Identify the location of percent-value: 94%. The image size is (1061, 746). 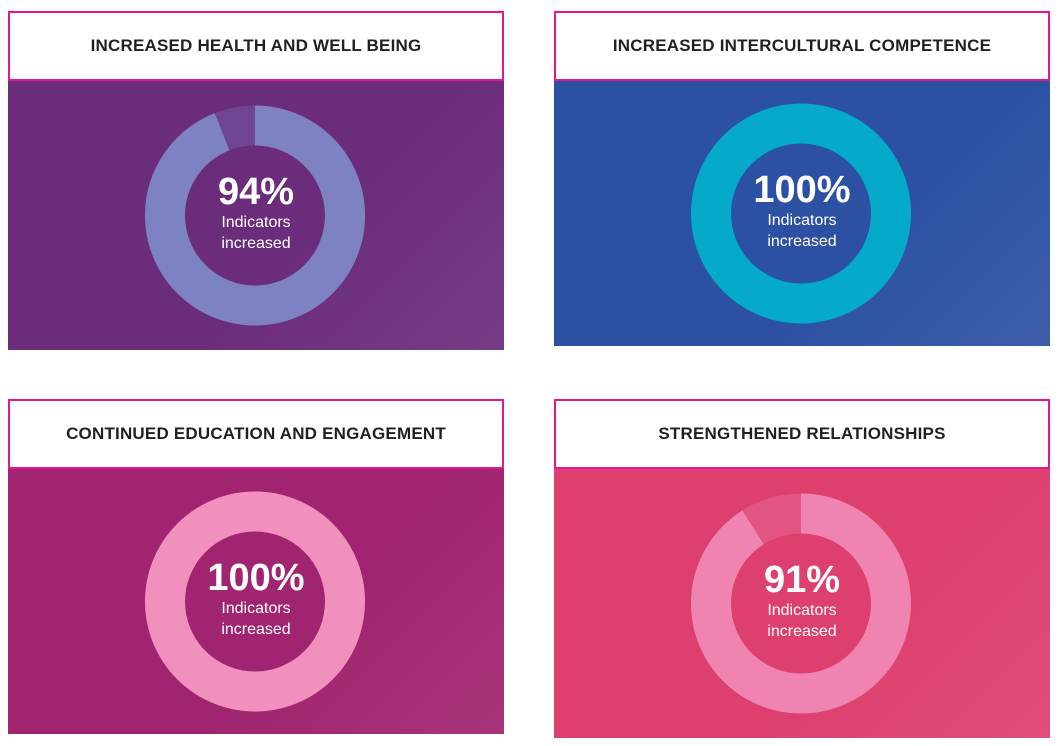
(256, 191).